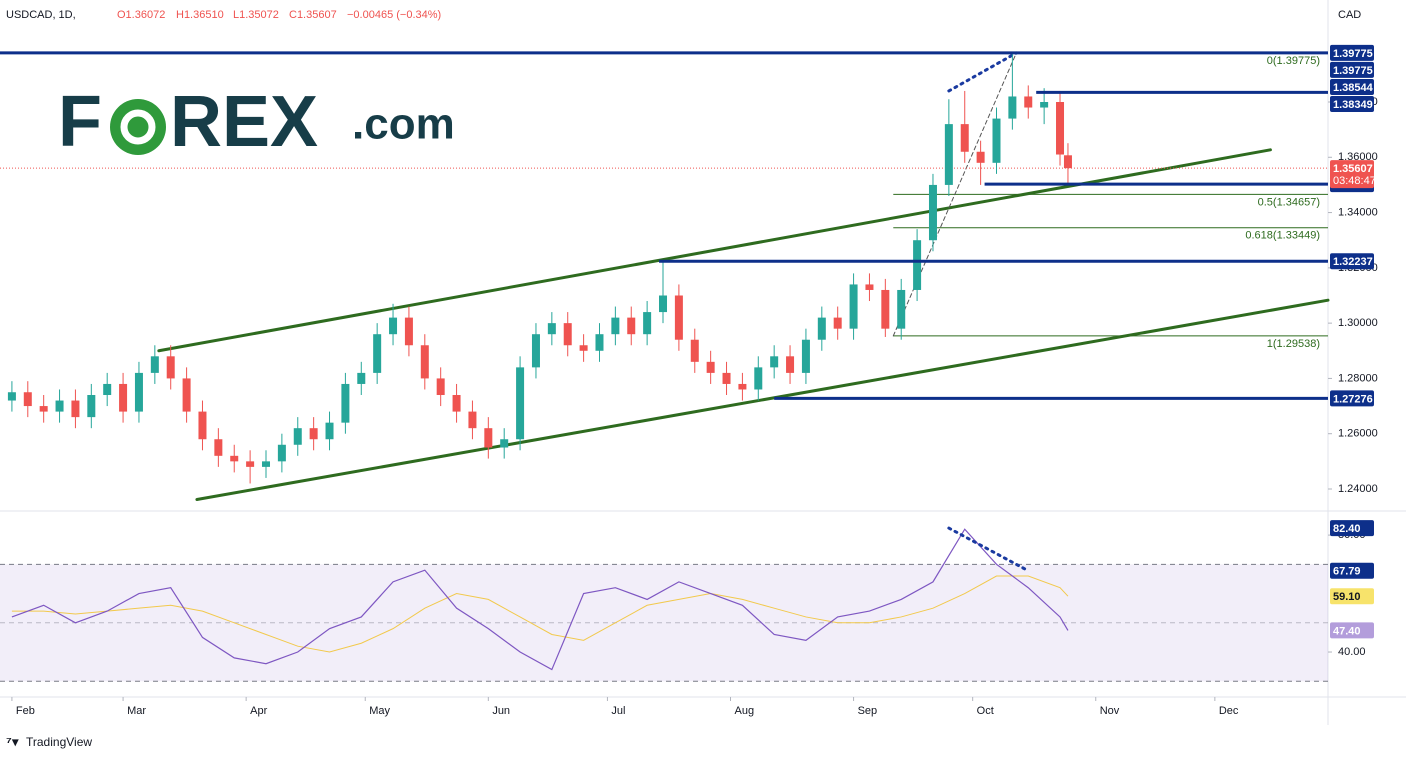 This screenshot has width=1406, height=761. I want to click on x-tick-label: Jun, so click(501, 711).